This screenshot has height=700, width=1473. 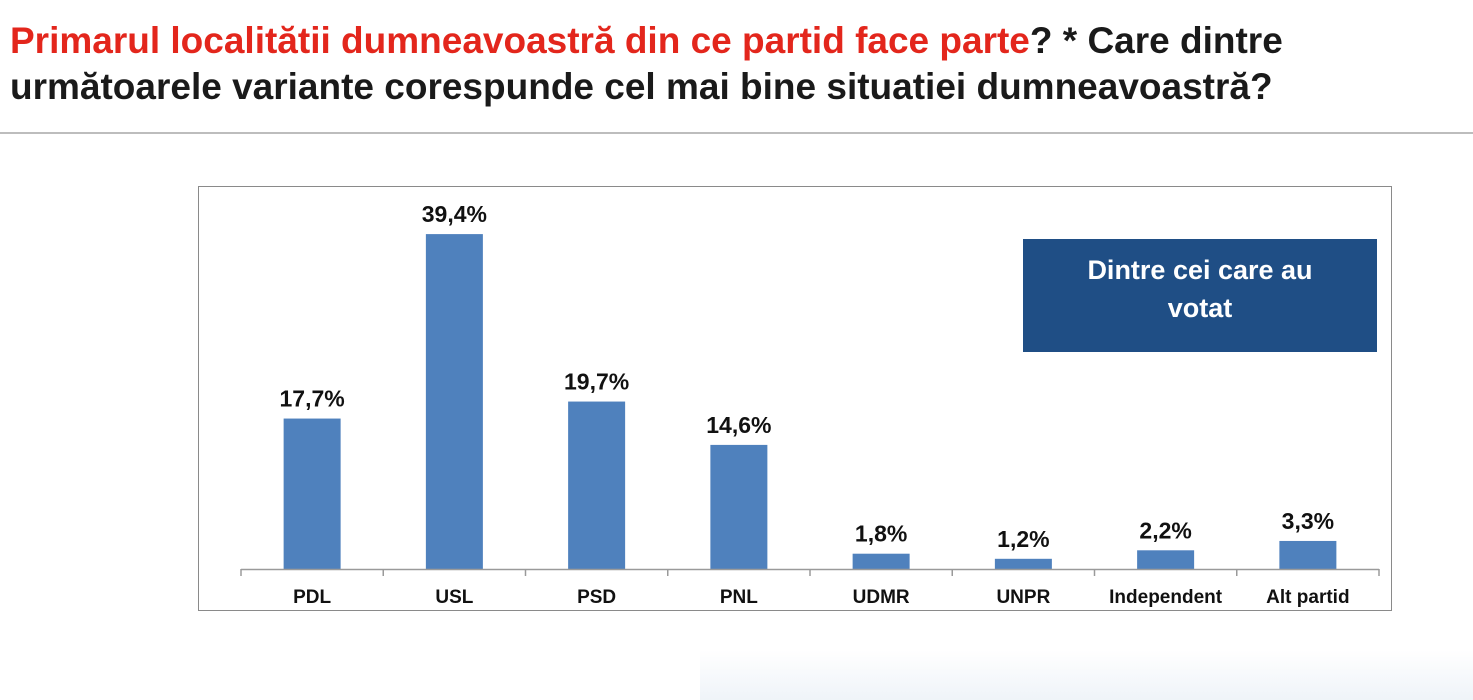 What do you see at coordinates (1023, 563) in the screenshot?
I see `bar-unpr` at bounding box center [1023, 563].